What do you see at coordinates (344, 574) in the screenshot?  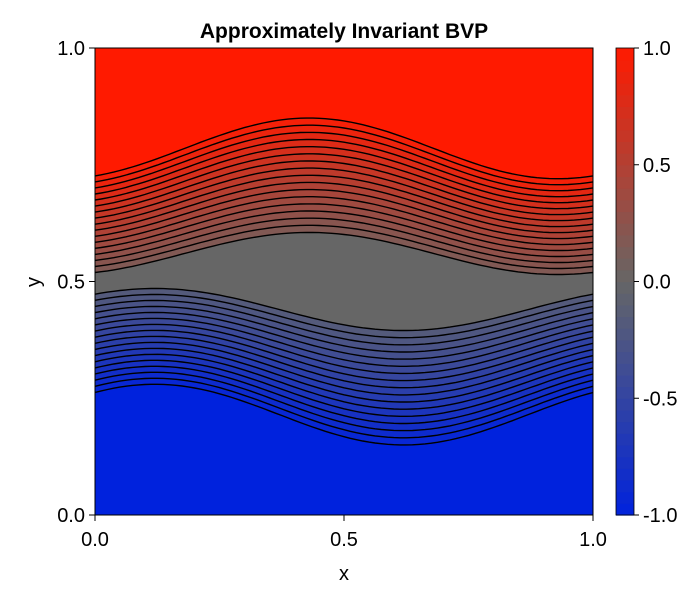 I see `x-axis-label: x` at bounding box center [344, 574].